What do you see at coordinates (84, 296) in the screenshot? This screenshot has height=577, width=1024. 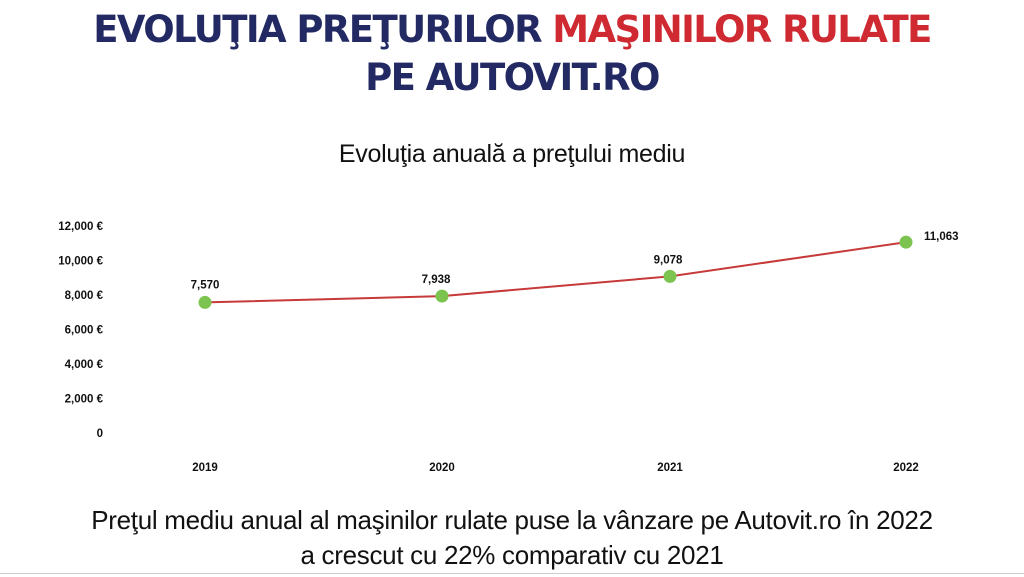 I see `y-tick-label: 8,000 €` at bounding box center [84, 296].